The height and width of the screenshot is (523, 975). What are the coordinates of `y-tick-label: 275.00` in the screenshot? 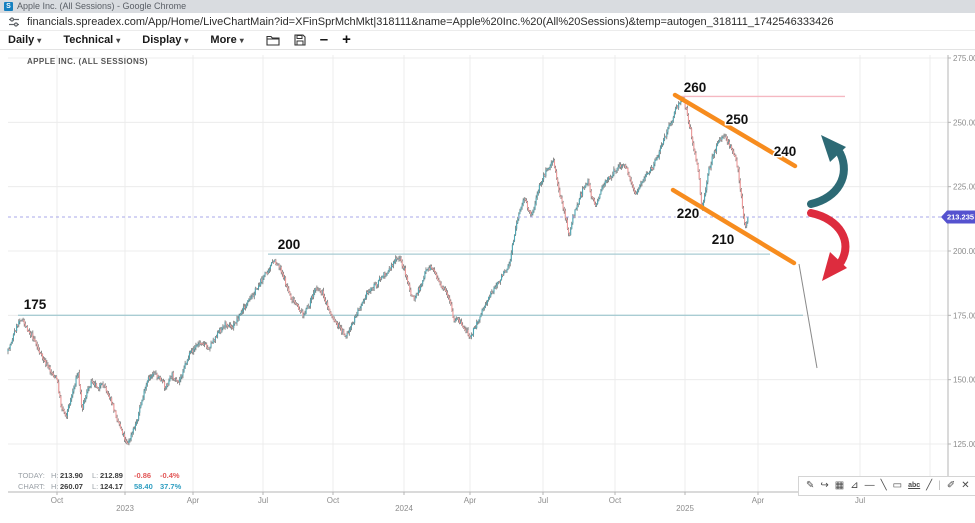 It's located at (964, 58).